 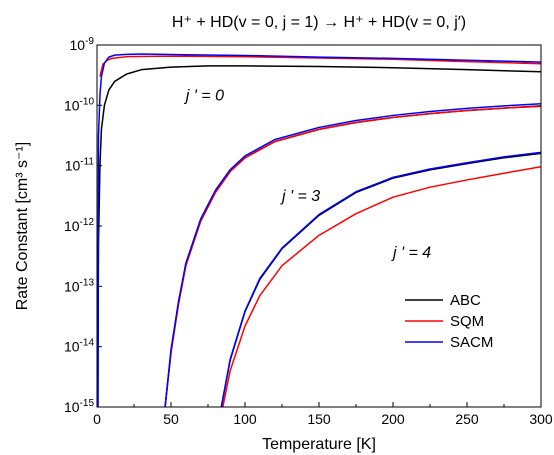 What do you see at coordinates (319, 419) in the screenshot?
I see `x-tick-label: 150` at bounding box center [319, 419].